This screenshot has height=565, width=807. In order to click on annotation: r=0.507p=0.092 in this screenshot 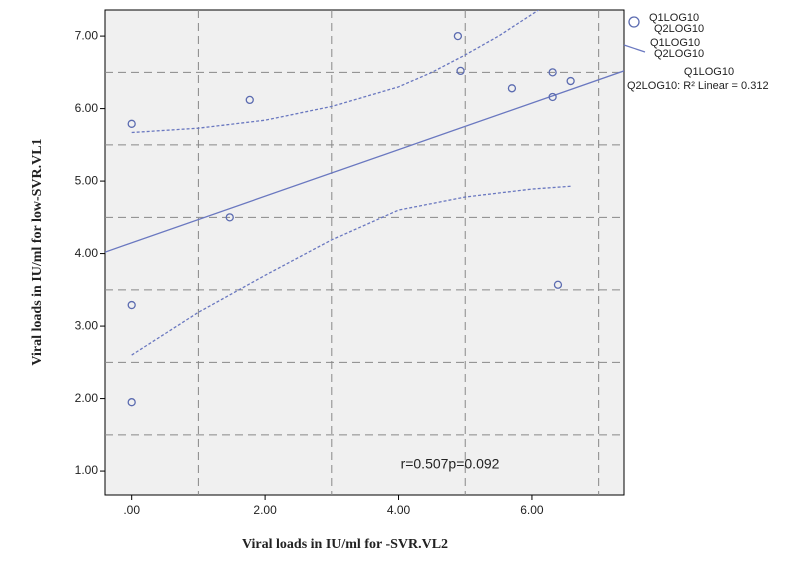, I will do `click(450, 464)`.